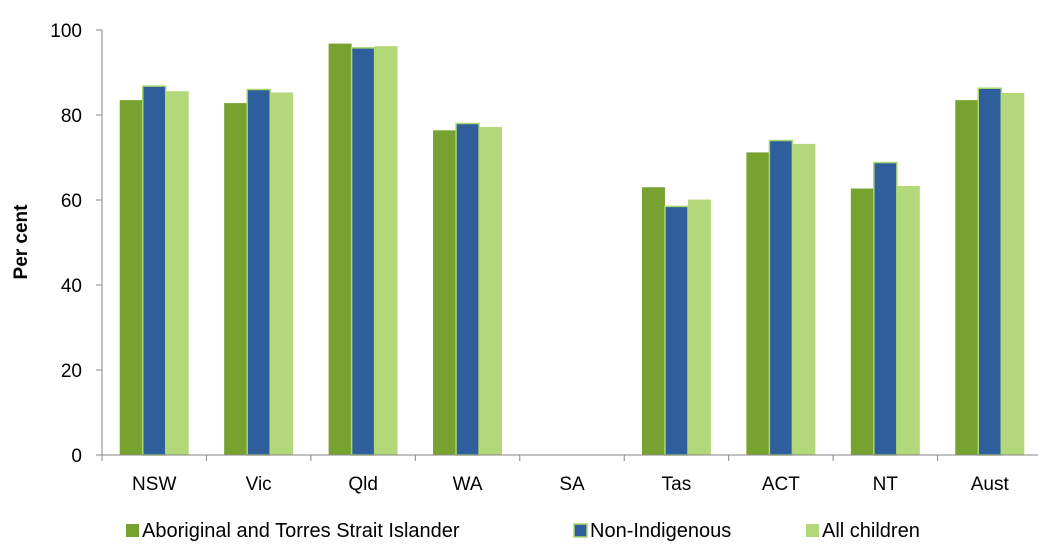  What do you see at coordinates (555, 475) in the screenshot?
I see `x-ticks-layer: NSW Vic Qld WA SA Tas ACT NT Aust` at bounding box center [555, 475].